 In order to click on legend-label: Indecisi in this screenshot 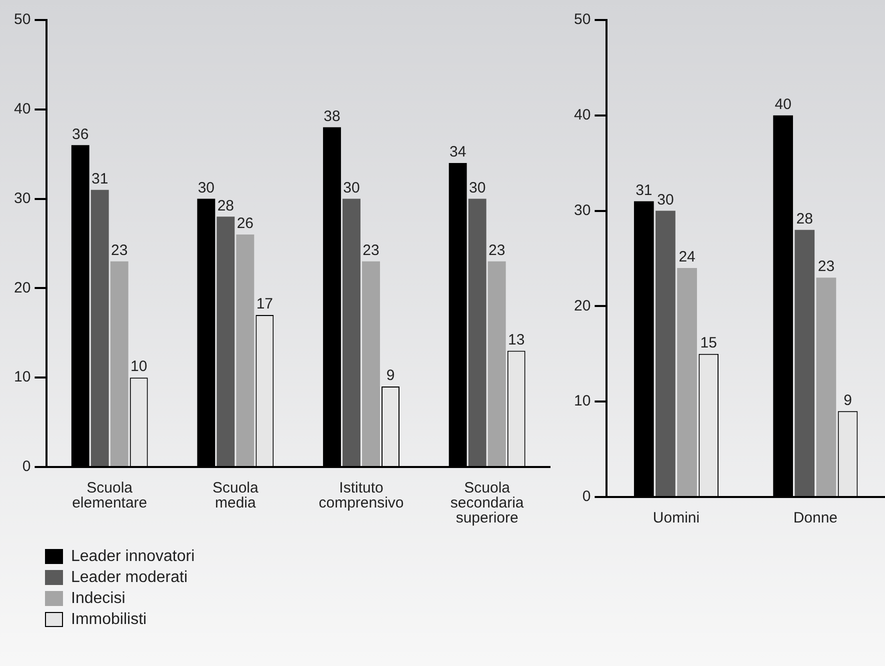, I will do `click(98, 599)`.